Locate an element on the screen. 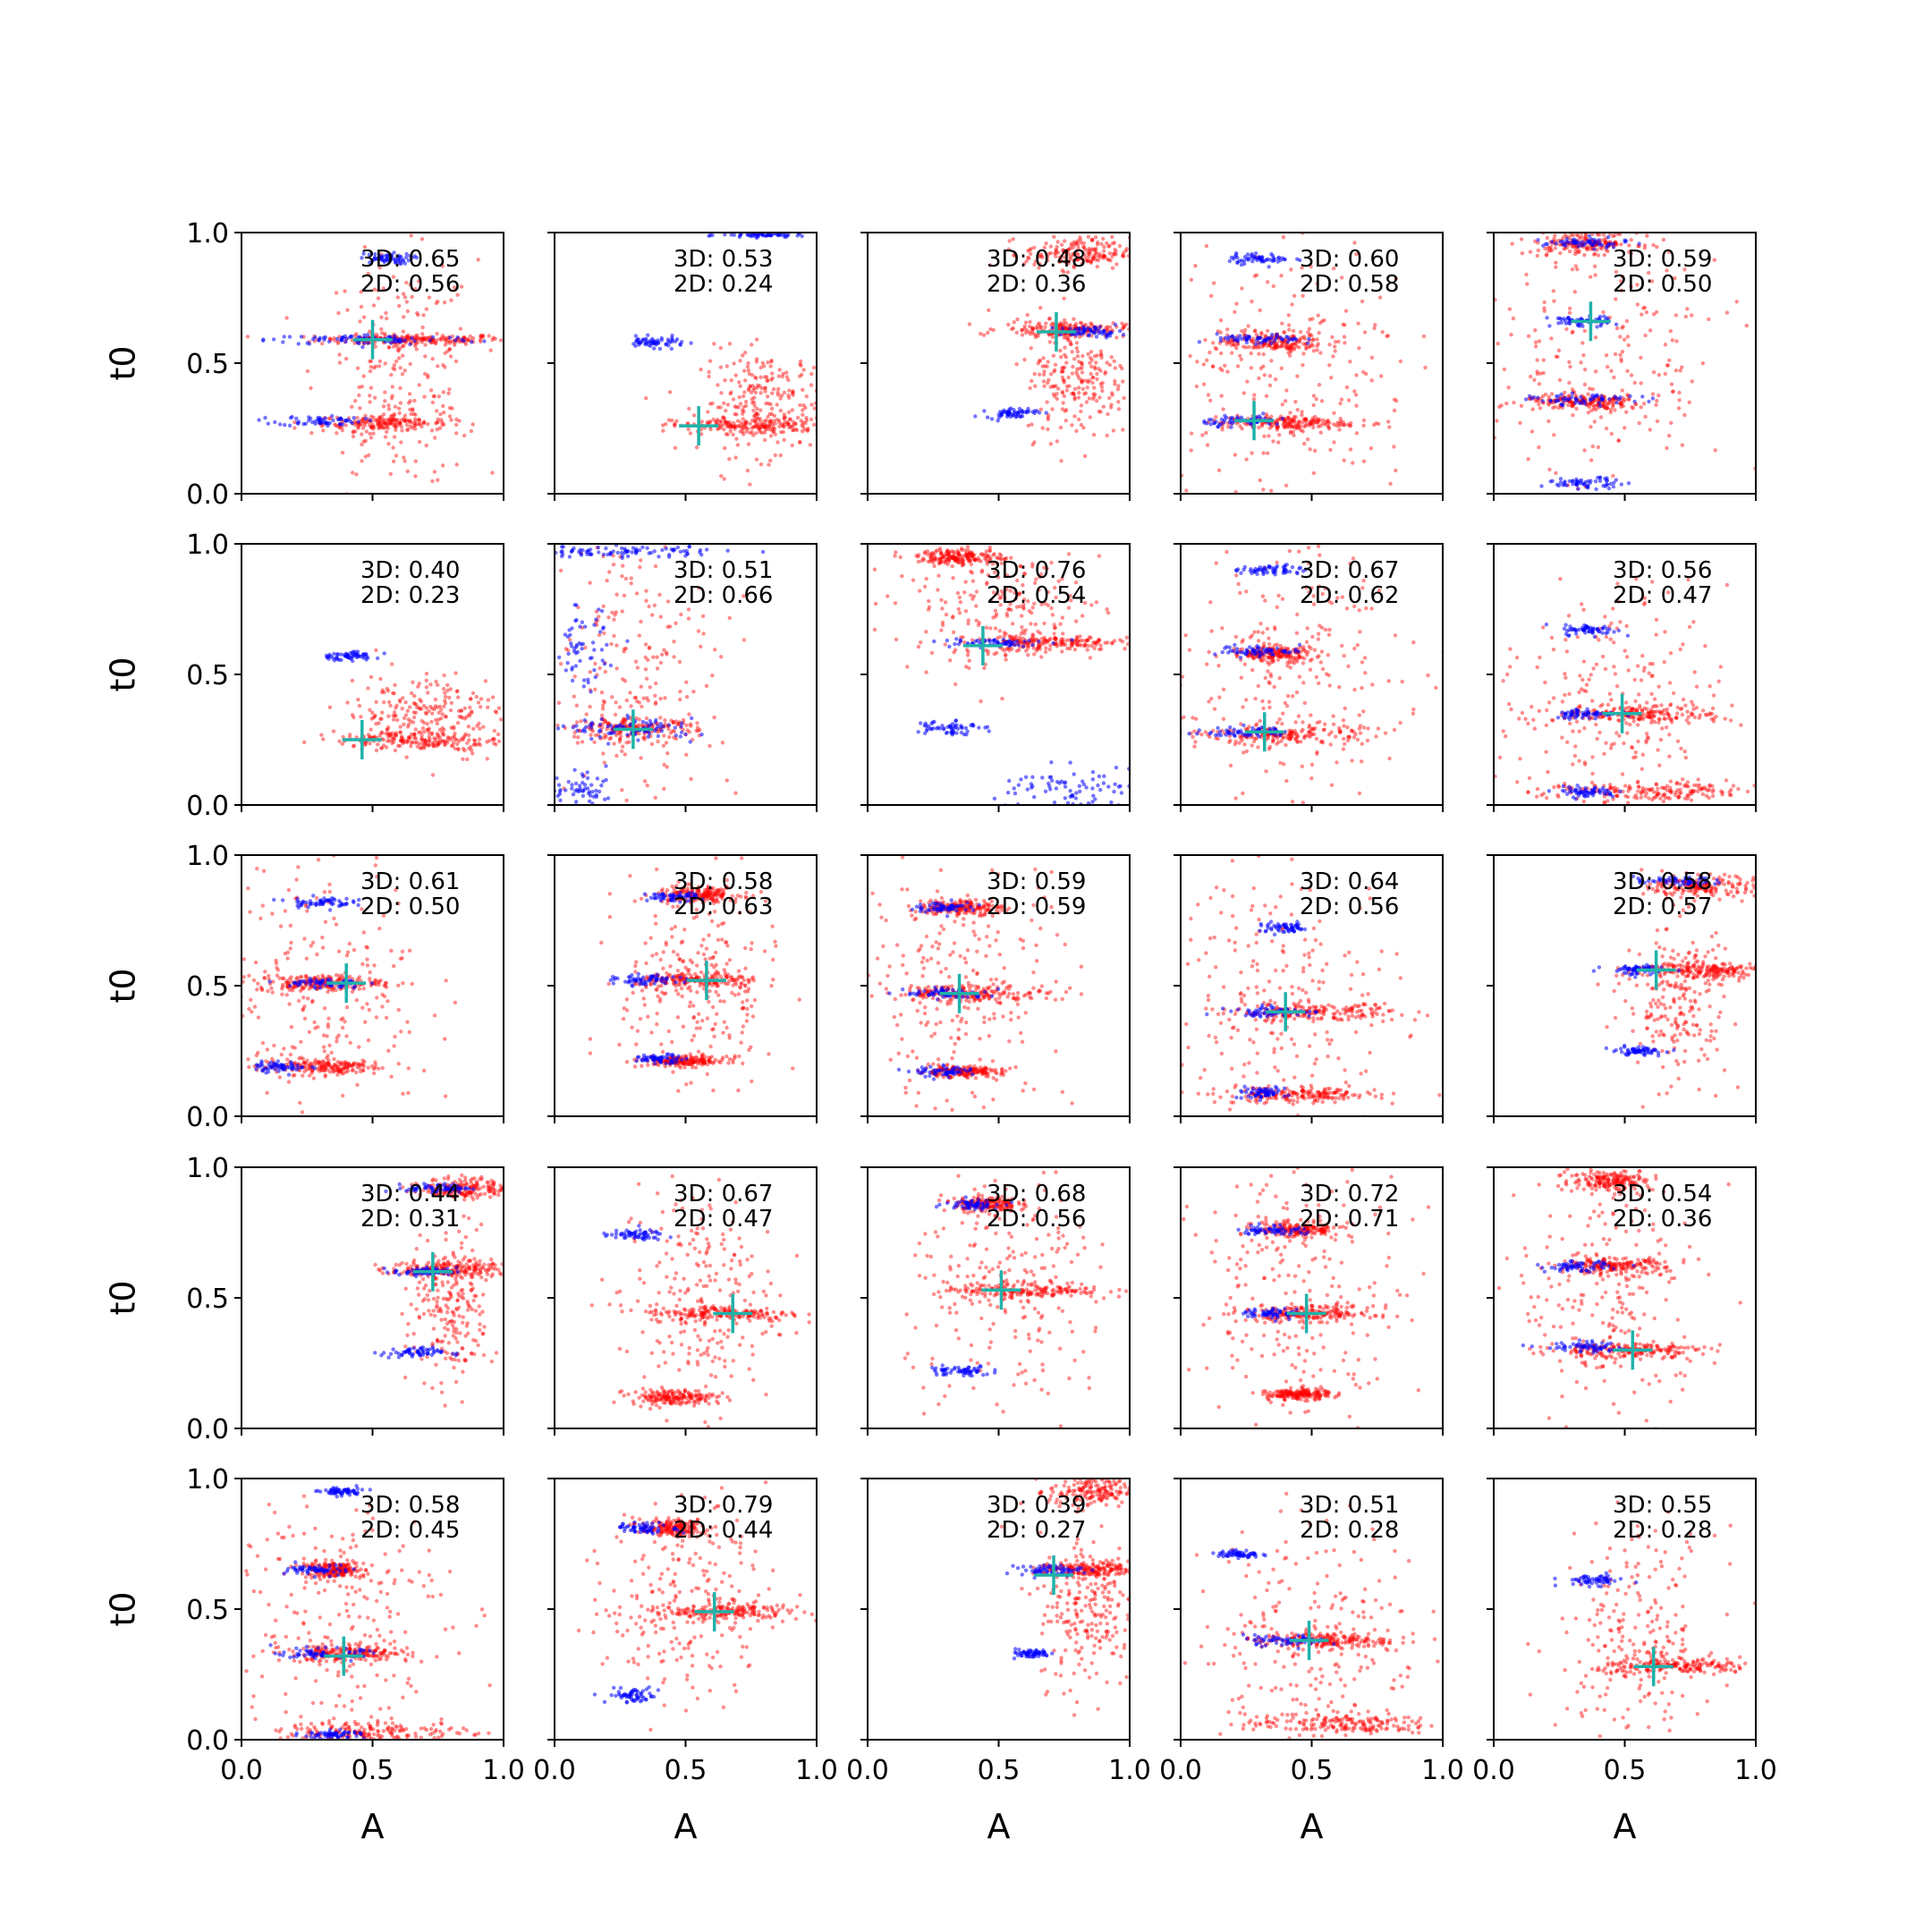 The height and width of the screenshot is (1932, 1932). score-3d-label: 3D: 0.59 is located at coordinates (1662, 259).